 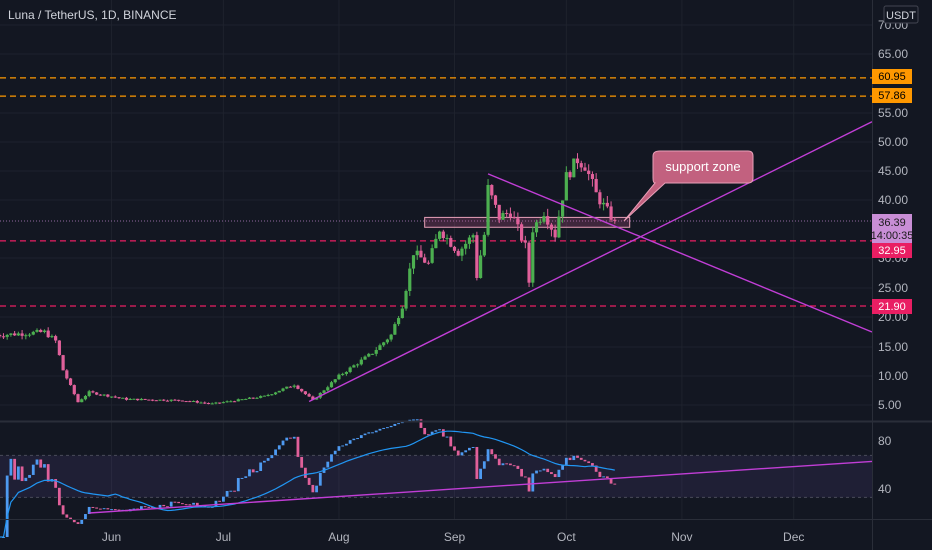 What do you see at coordinates (892, 307) in the screenshot?
I see `level-badge-text: 21.90` at bounding box center [892, 307].